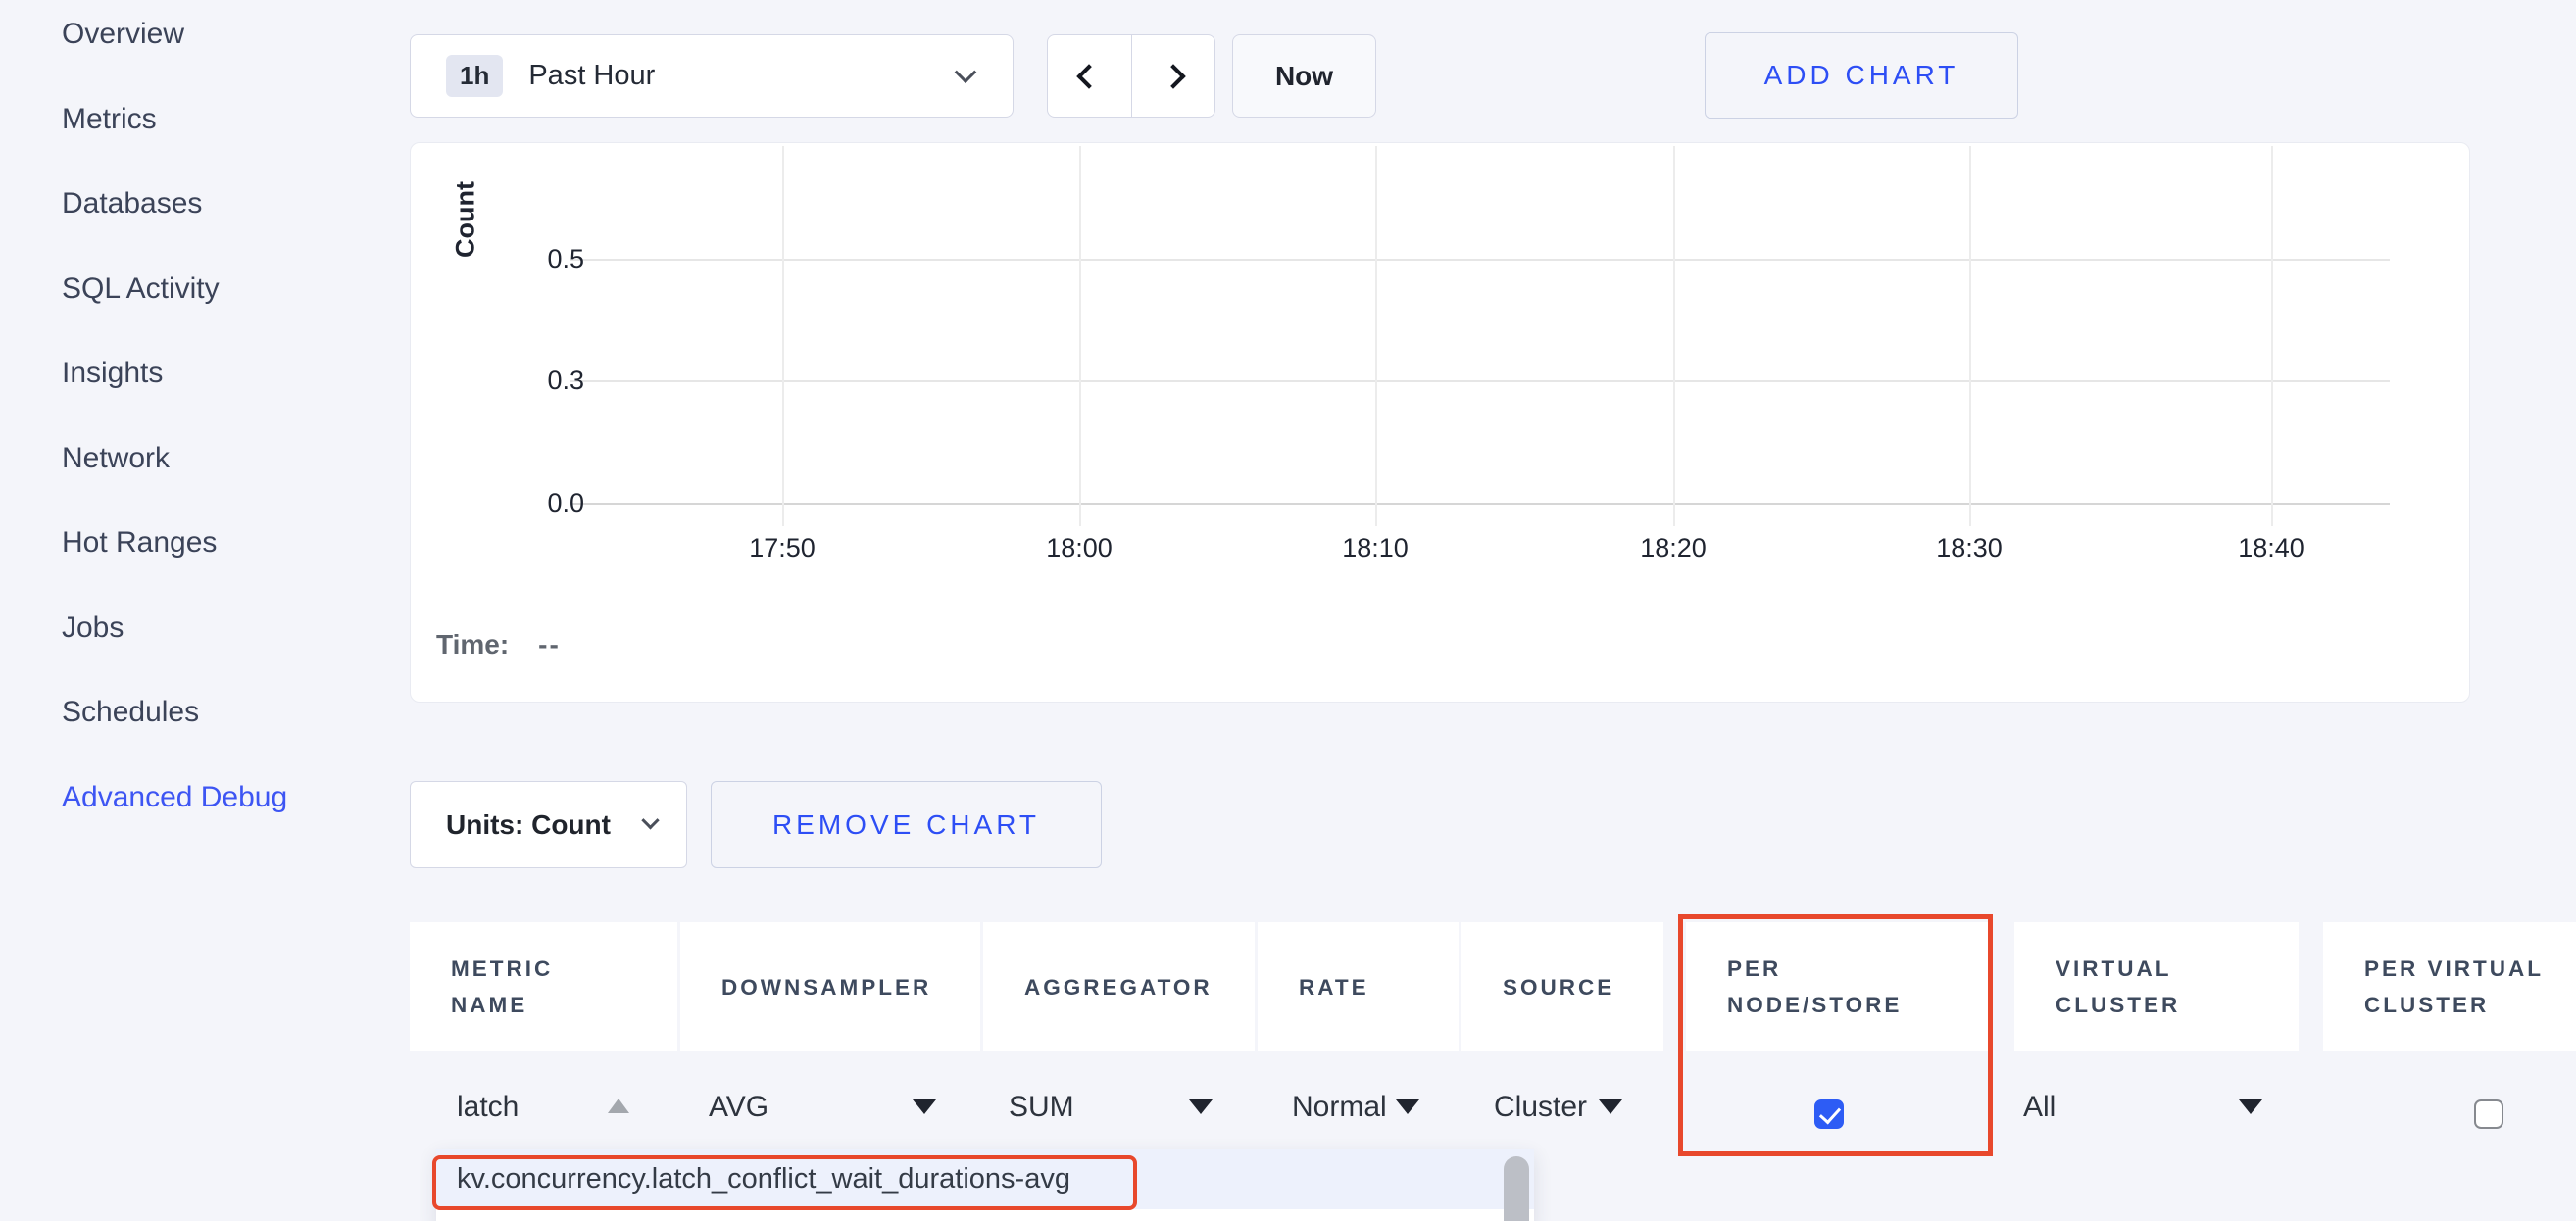  Describe the element at coordinates (174, 314) in the screenshot. I see `sidebar-item-sql-activity: SQL Activity` at that location.